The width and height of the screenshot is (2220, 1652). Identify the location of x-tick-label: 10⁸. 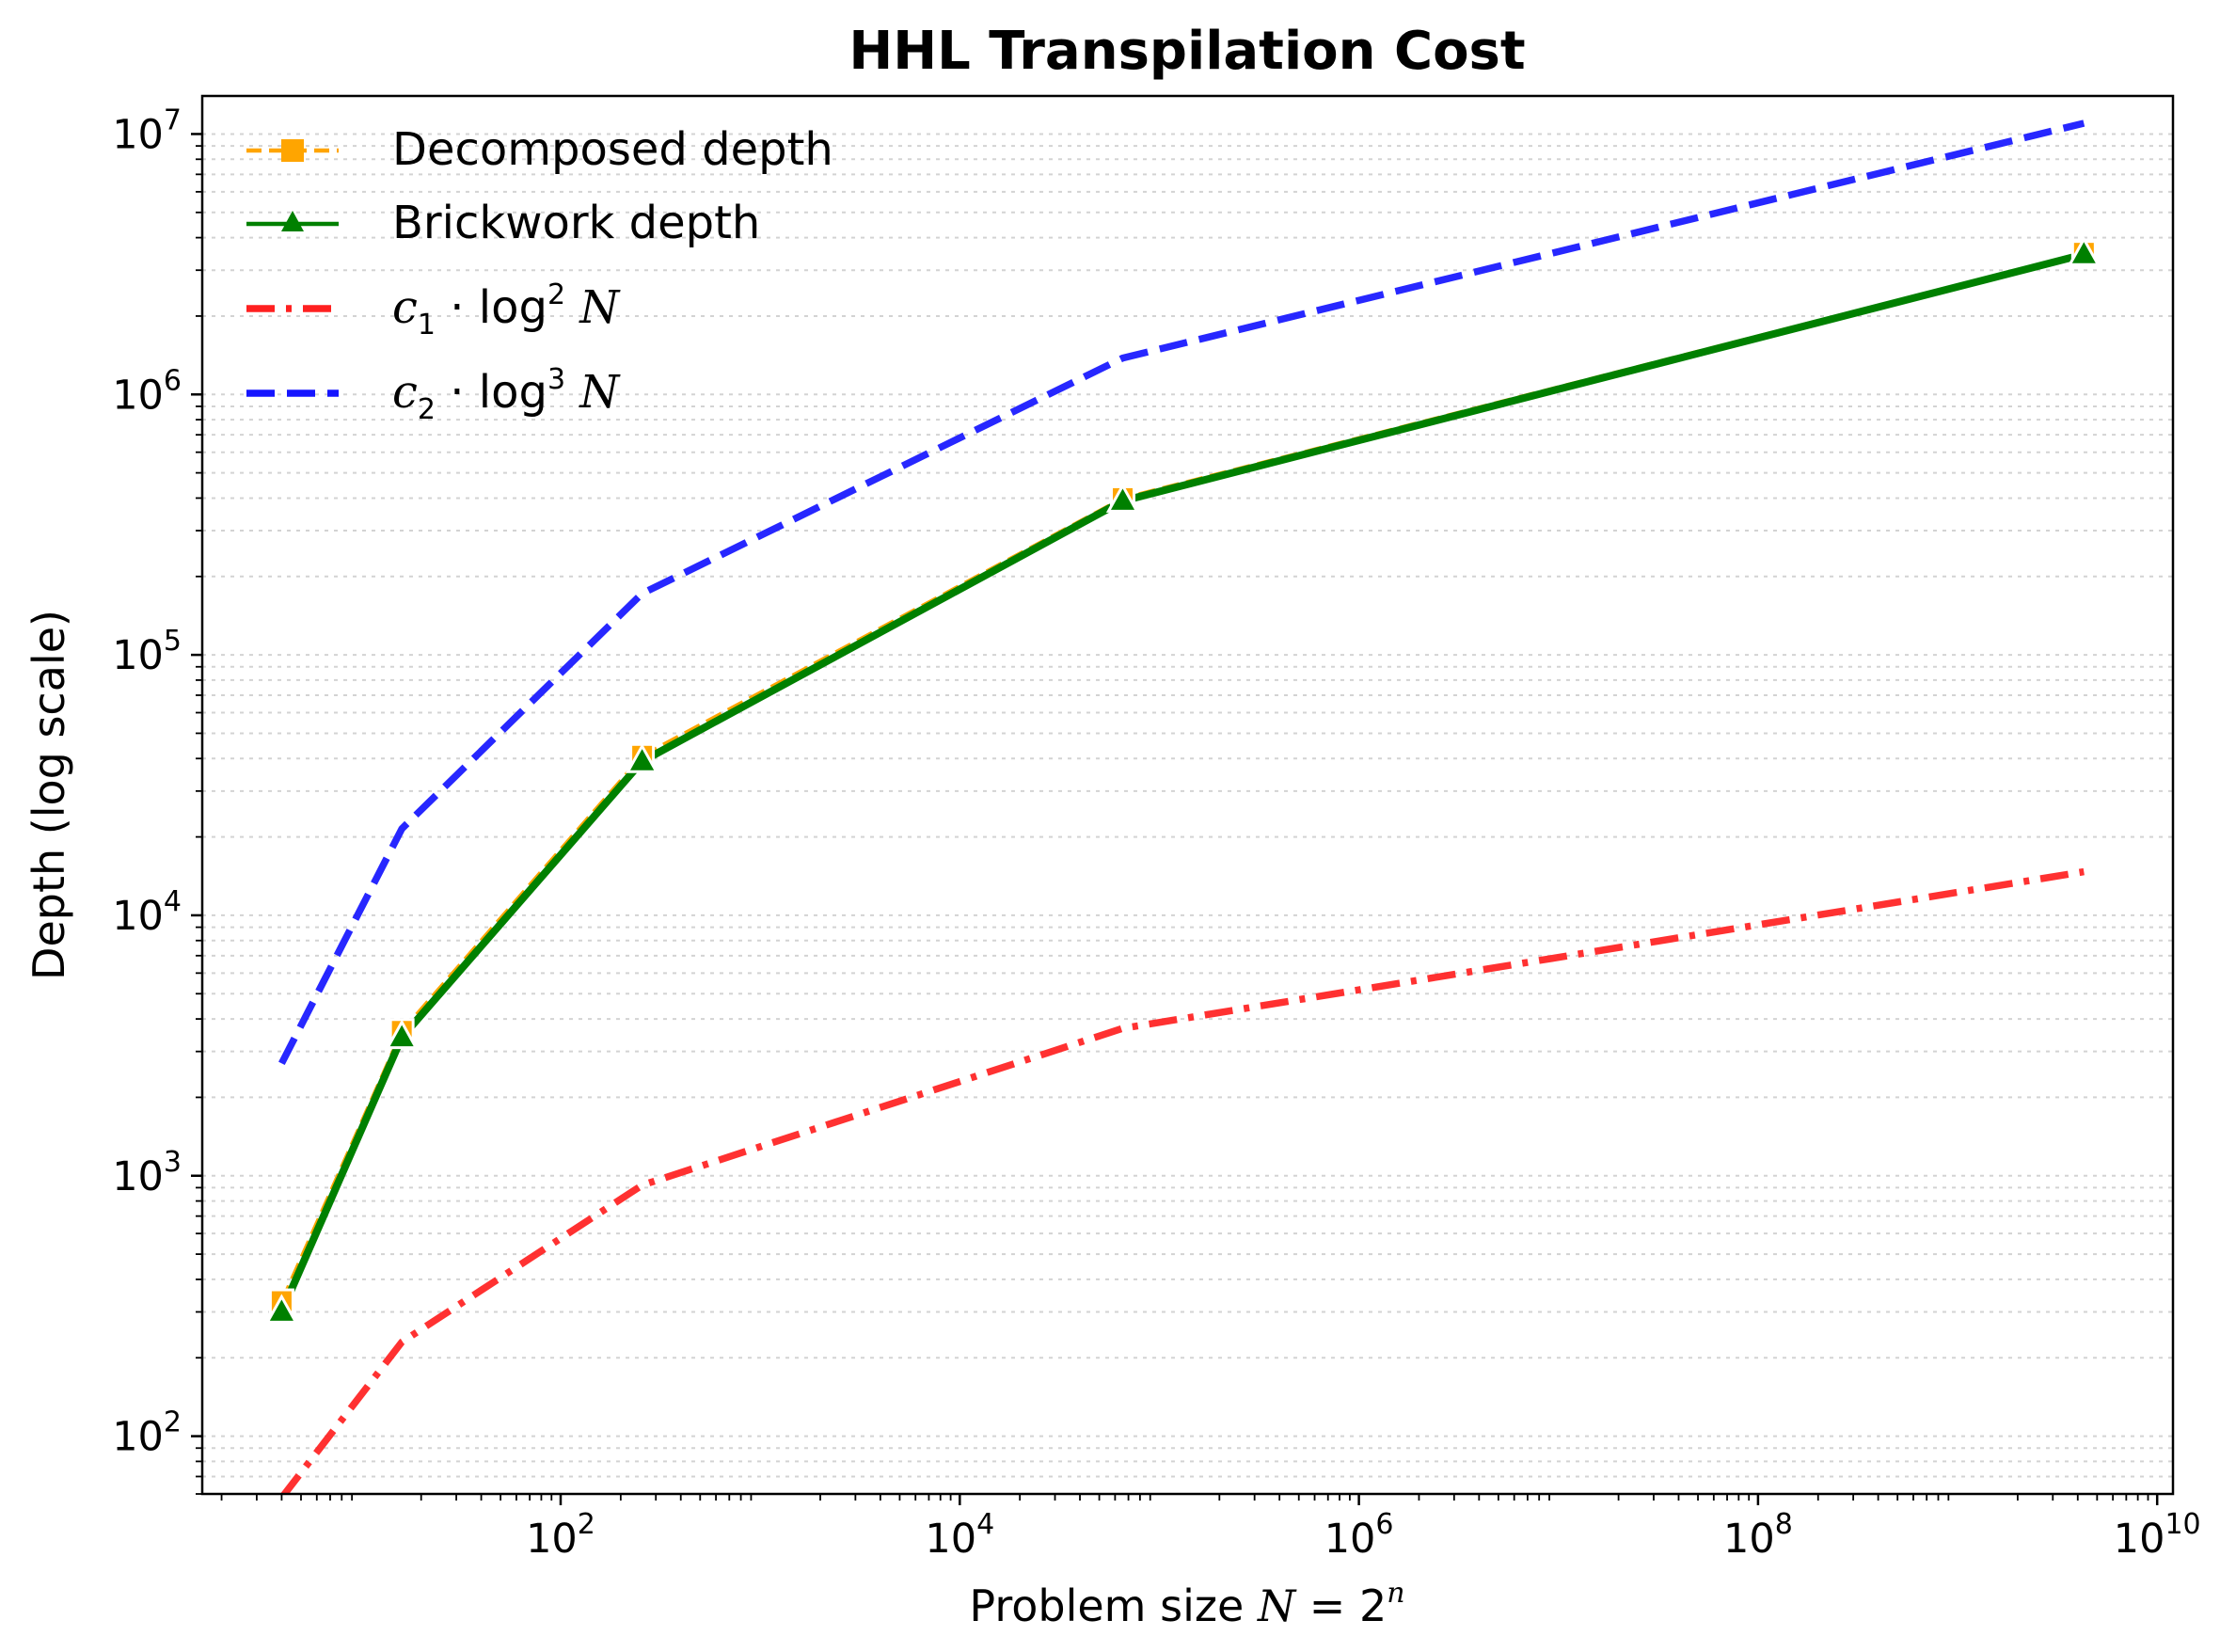
(1758, 1535).